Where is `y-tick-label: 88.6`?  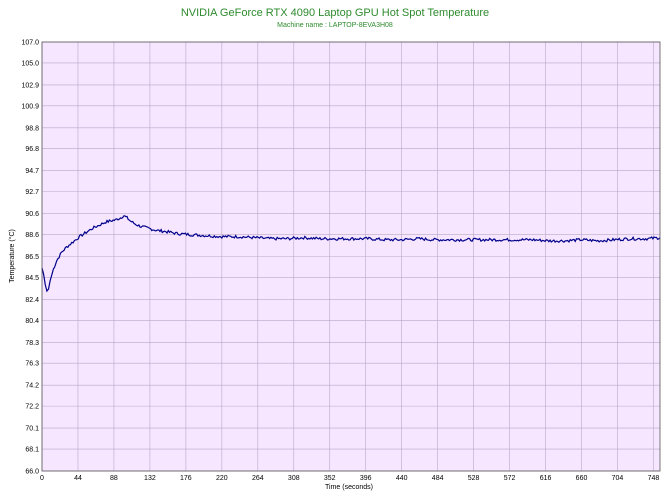 y-tick-label: 88.6 is located at coordinates (32, 235).